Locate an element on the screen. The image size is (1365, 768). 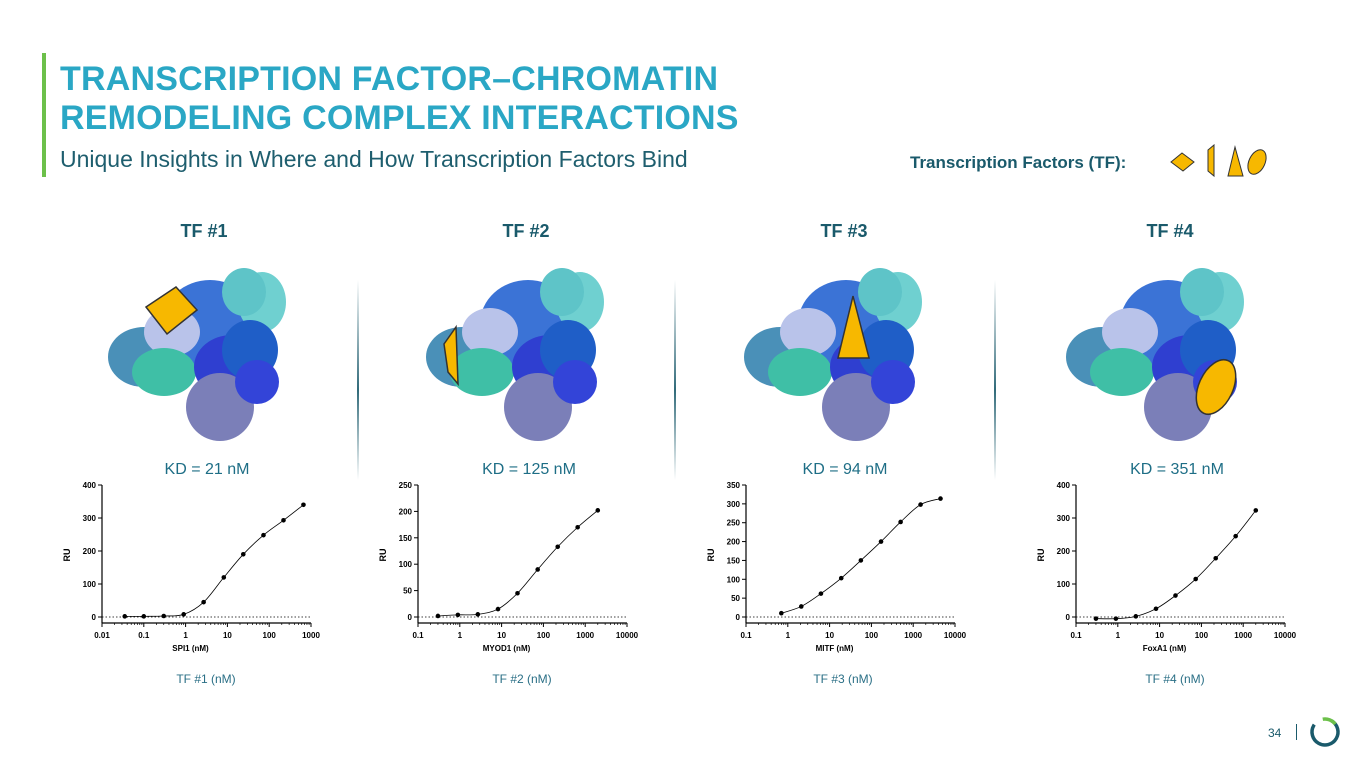
tf2-complex-structure is located at coordinates (515, 354).